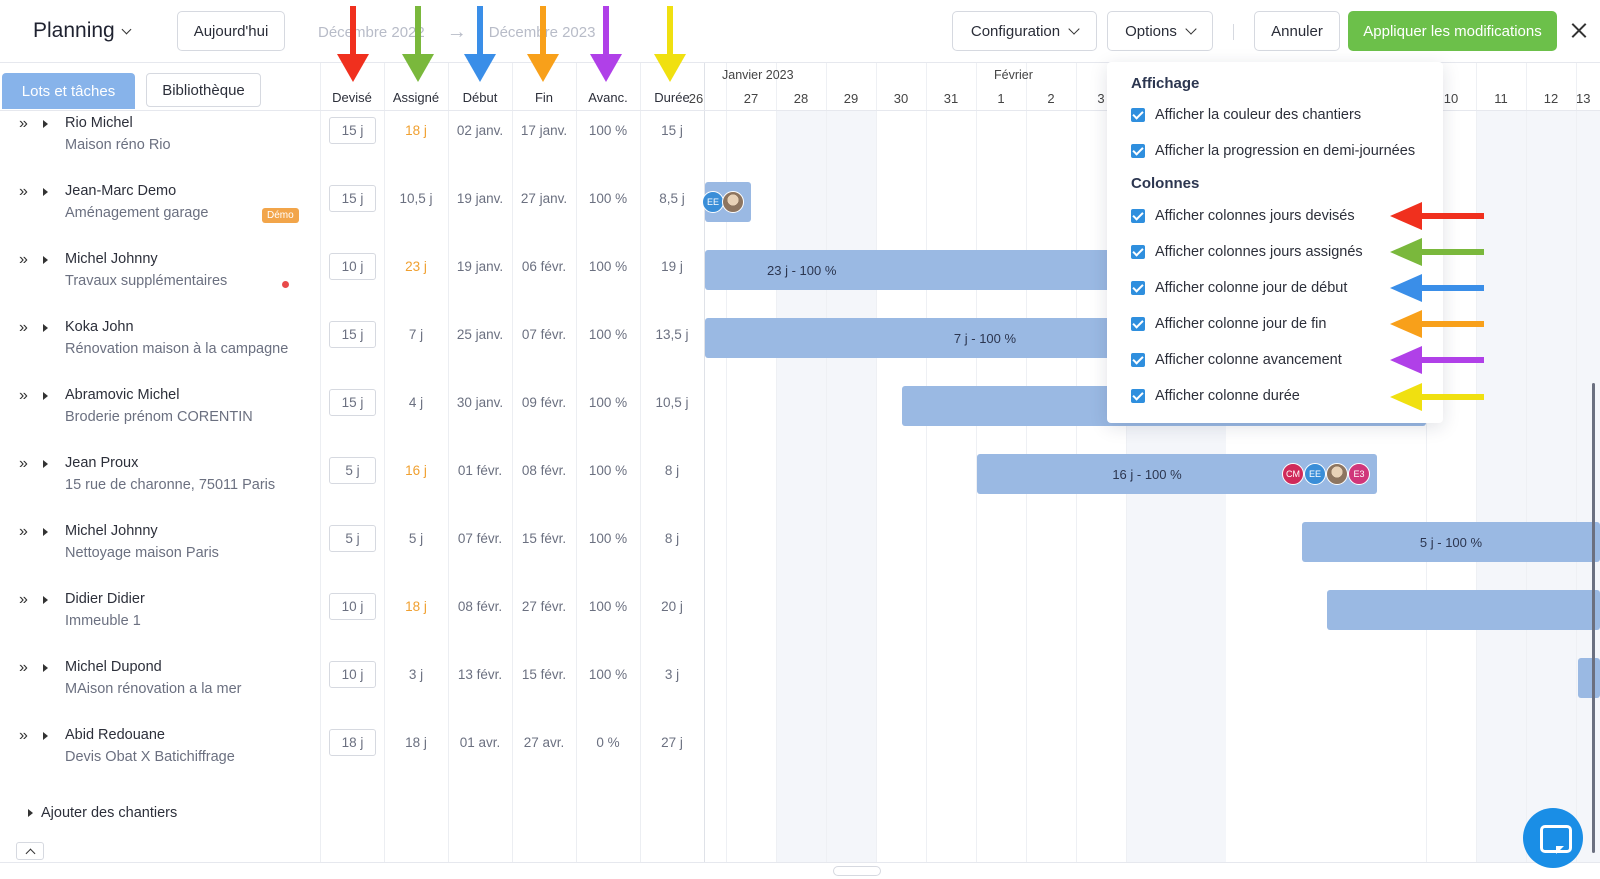 This screenshot has height=879, width=1600. Describe the element at coordinates (203, 90) in the screenshot. I see `tab-bibliotheque: Bibliothèque` at that location.